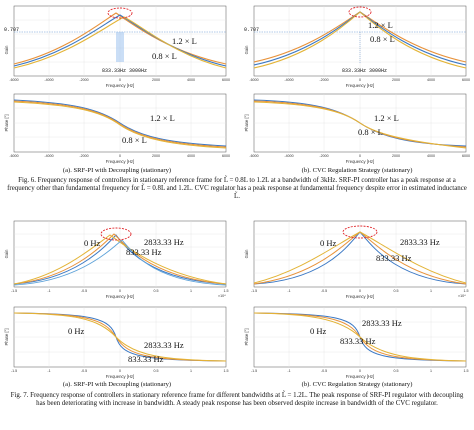 Image resolution: width=474 pixels, height=430 pixels. Describe the element at coordinates (162, 118) in the screenshot. I see `fig6a-phase-label-1p2L: 1.2 × L` at that location.